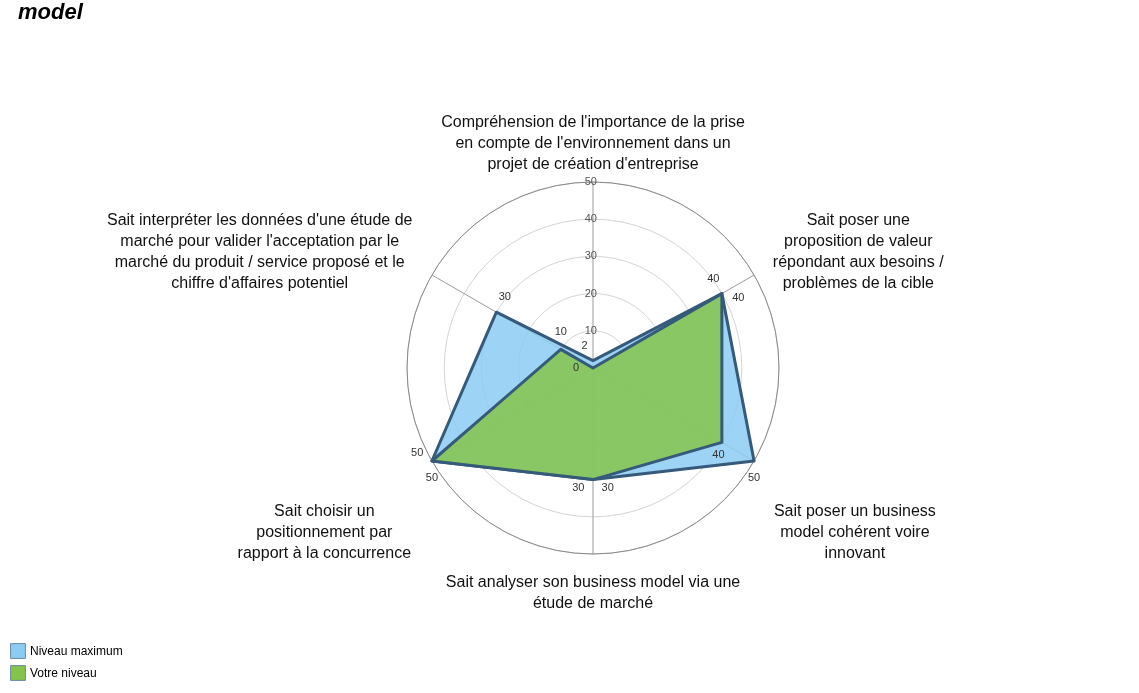 This screenshot has height=693, width=1139. I want to click on chart-title: model, so click(51, 12).